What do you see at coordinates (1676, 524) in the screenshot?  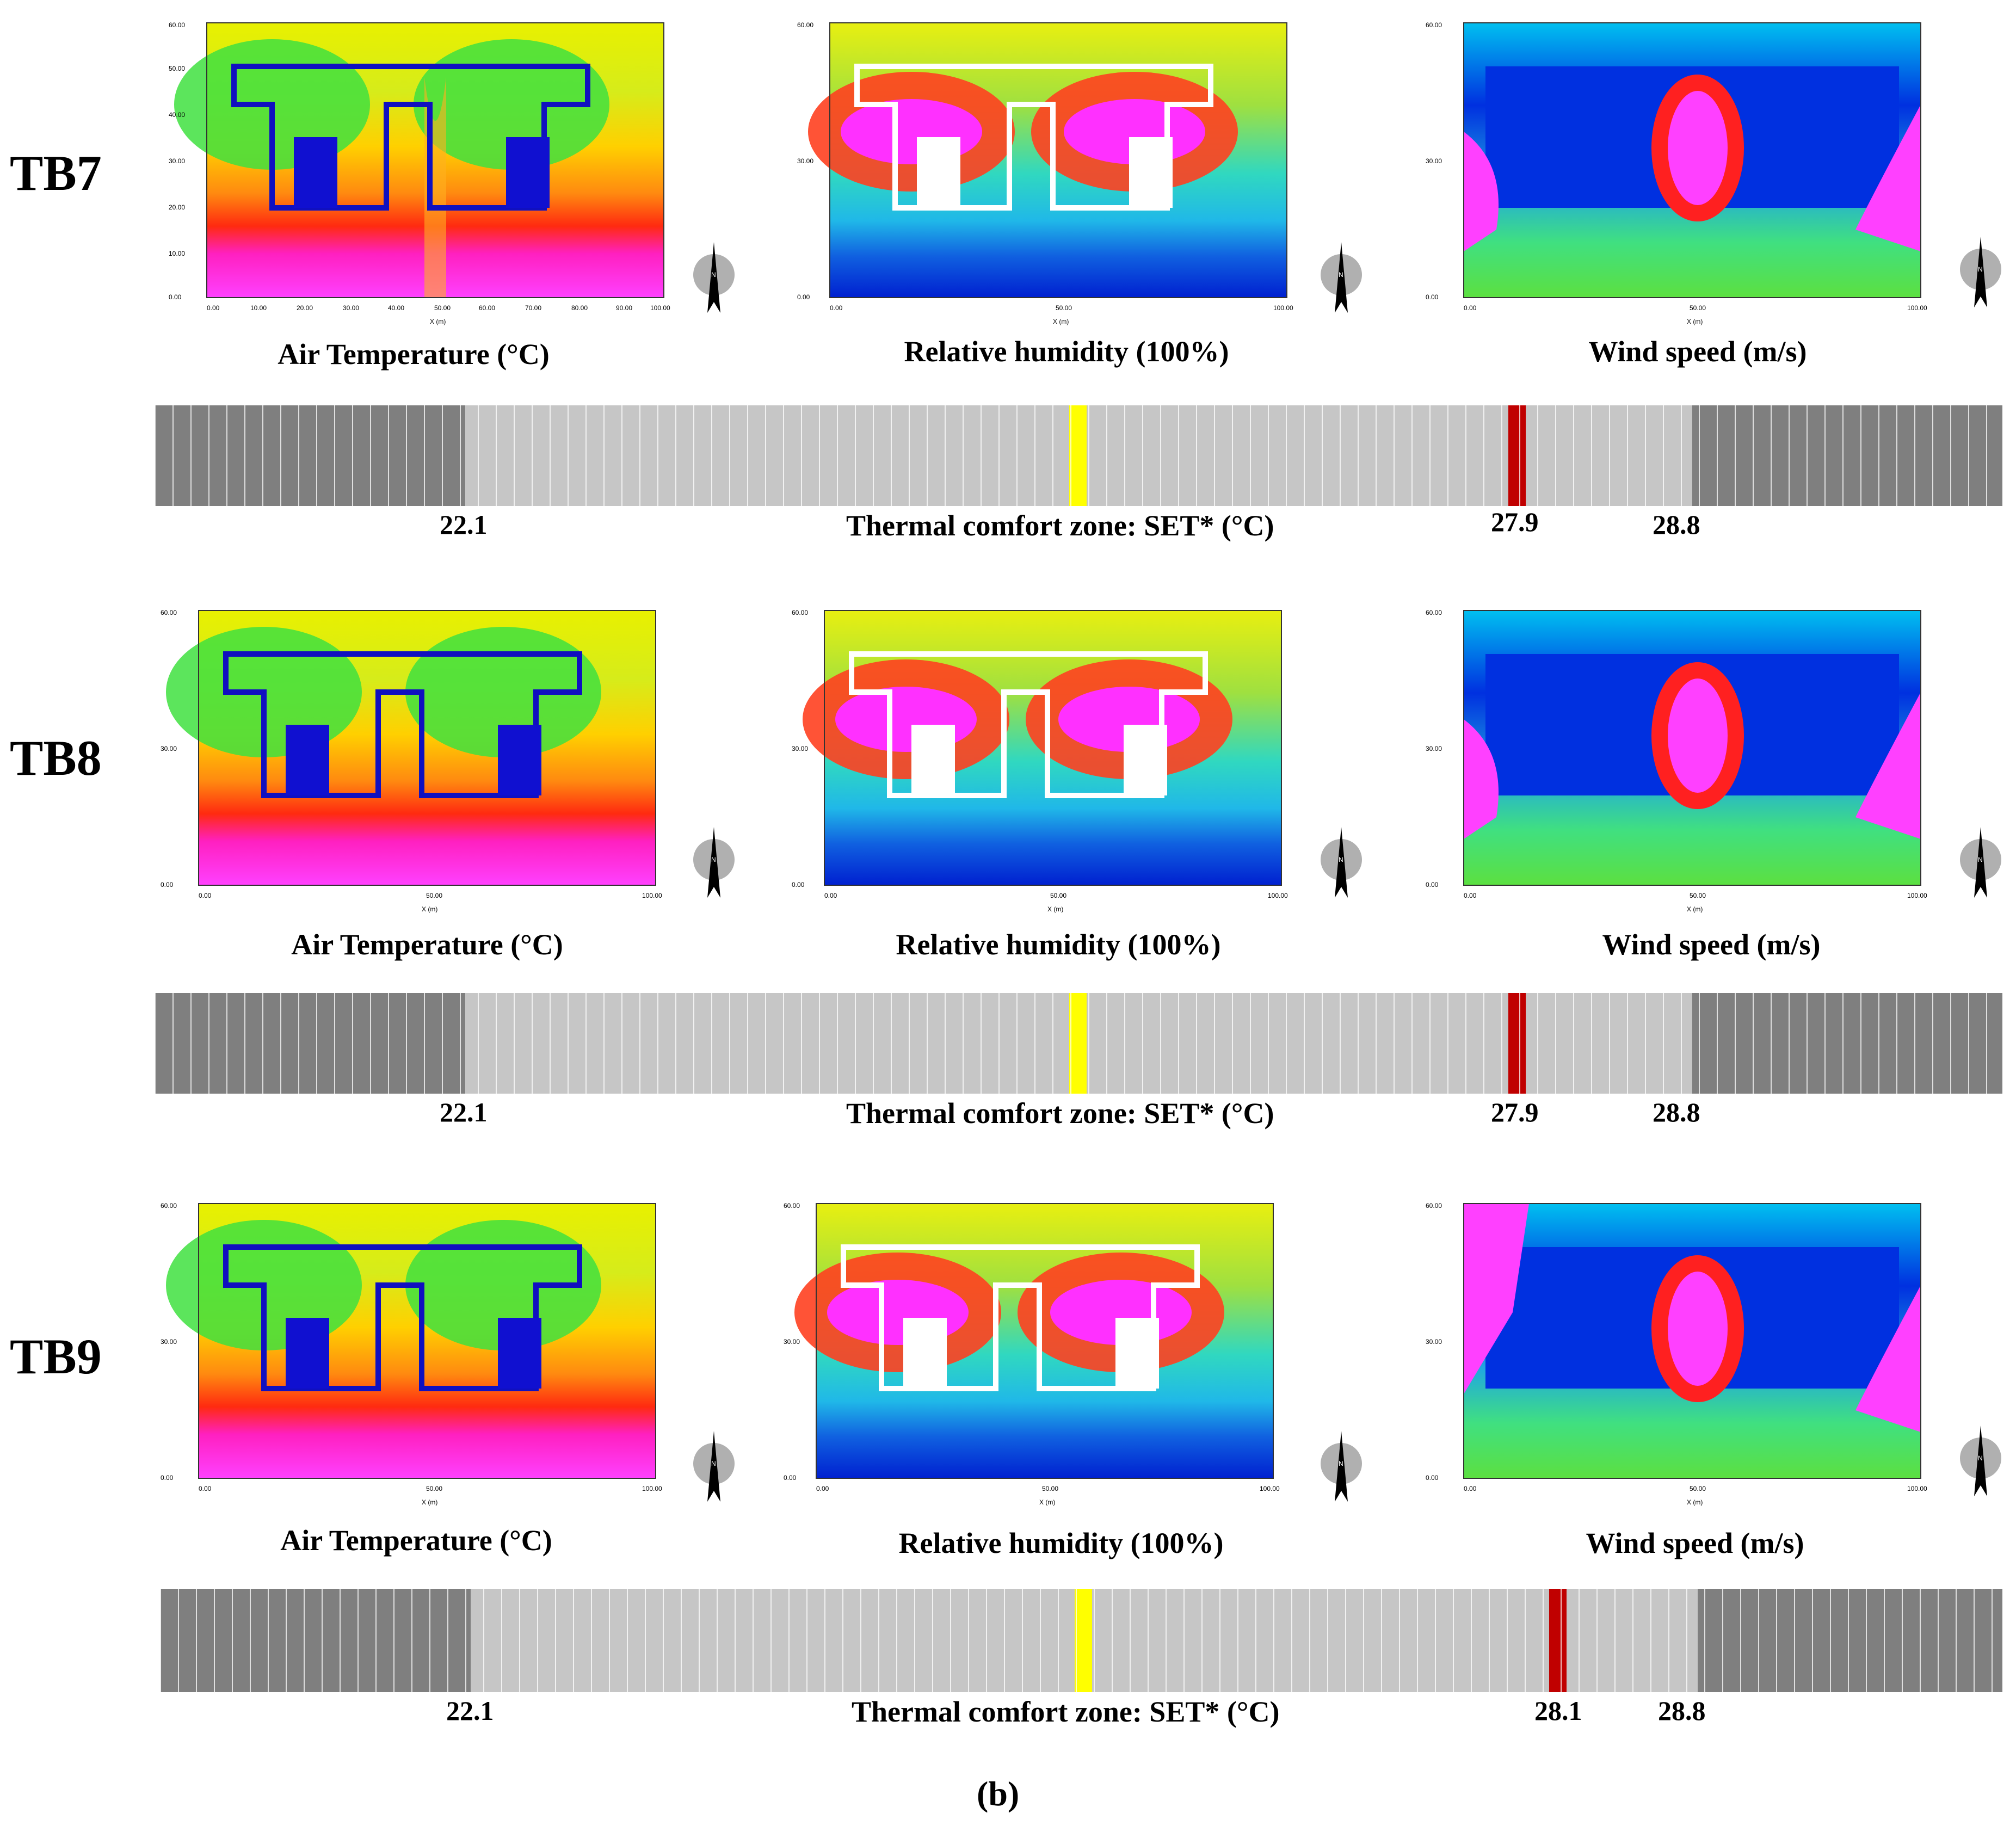 I see `scale-high-label-tb7: 28.8` at bounding box center [1676, 524].